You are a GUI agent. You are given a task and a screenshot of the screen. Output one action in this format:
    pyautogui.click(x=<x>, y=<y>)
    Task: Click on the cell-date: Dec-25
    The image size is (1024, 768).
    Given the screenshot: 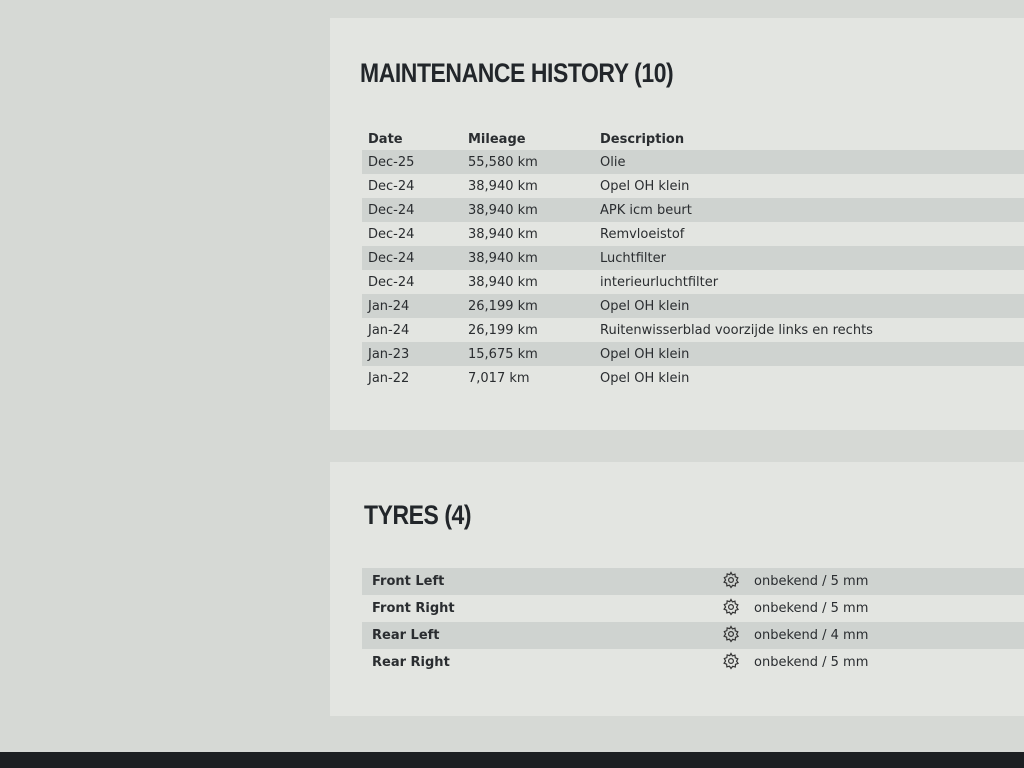 What is the action you would take?
    pyautogui.click(x=391, y=162)
    